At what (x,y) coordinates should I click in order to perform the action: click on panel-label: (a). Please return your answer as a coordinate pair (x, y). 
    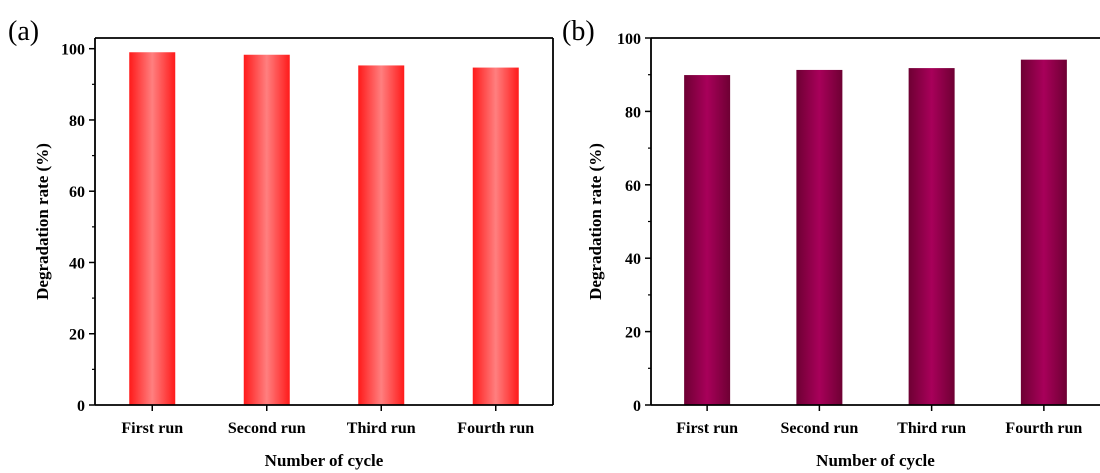
    Looking at the image, I should click on (23, 31).